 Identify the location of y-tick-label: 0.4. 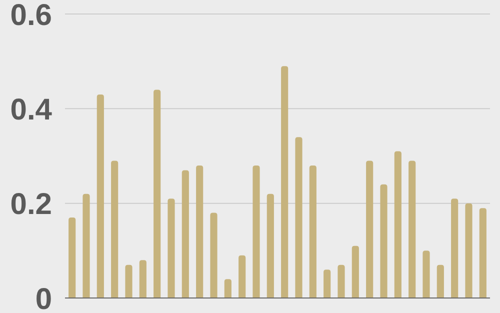
(31, 109).